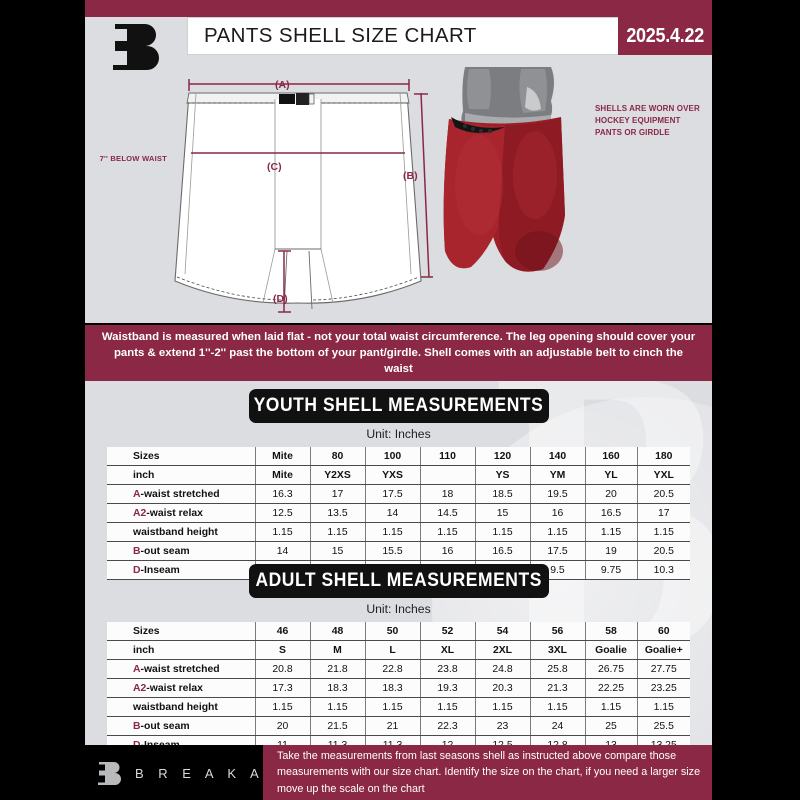 The height and width of the screenshot is (800, 800). What do you see at coordinates (447, 669) in the screenshot?
I see `table-cell: 23.8` at bounding box center [447, 669].